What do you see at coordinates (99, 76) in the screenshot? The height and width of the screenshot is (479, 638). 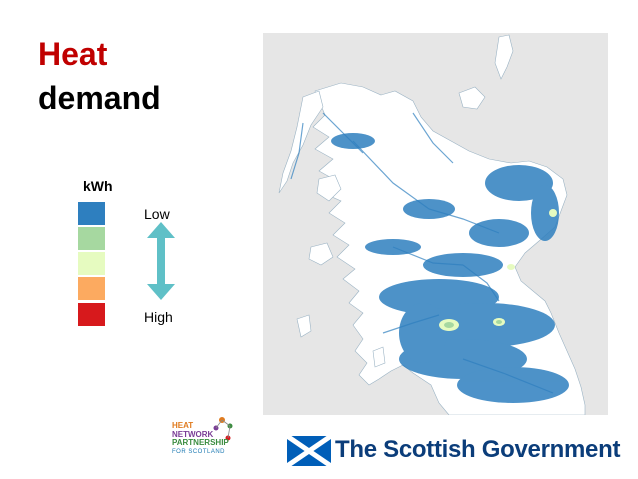 I see `page-title: Heat demand` at bounding box center [99, 76].